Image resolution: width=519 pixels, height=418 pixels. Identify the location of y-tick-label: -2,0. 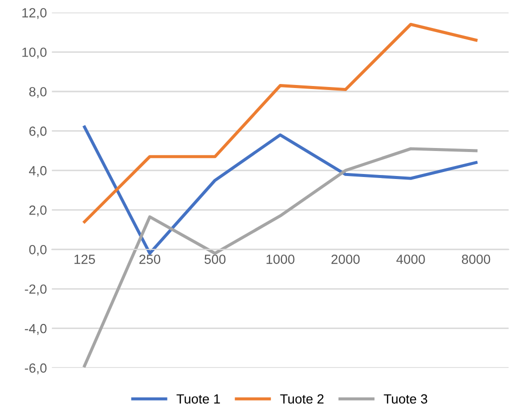
(35, 290).